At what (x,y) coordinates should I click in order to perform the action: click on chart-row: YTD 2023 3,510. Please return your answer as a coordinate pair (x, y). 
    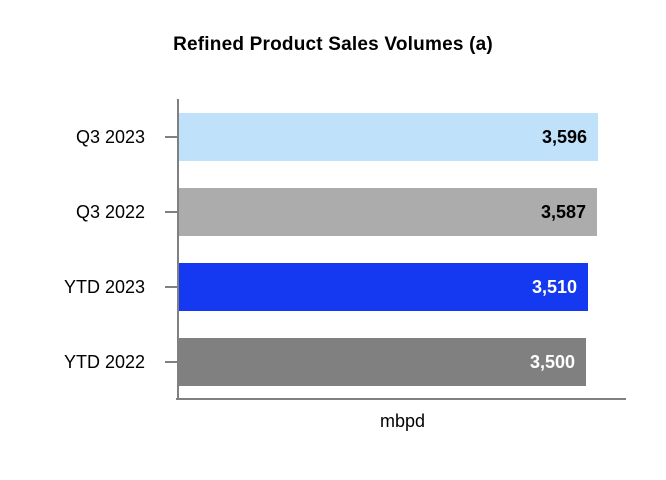
    Looking at the image, I should click on (333, 287).